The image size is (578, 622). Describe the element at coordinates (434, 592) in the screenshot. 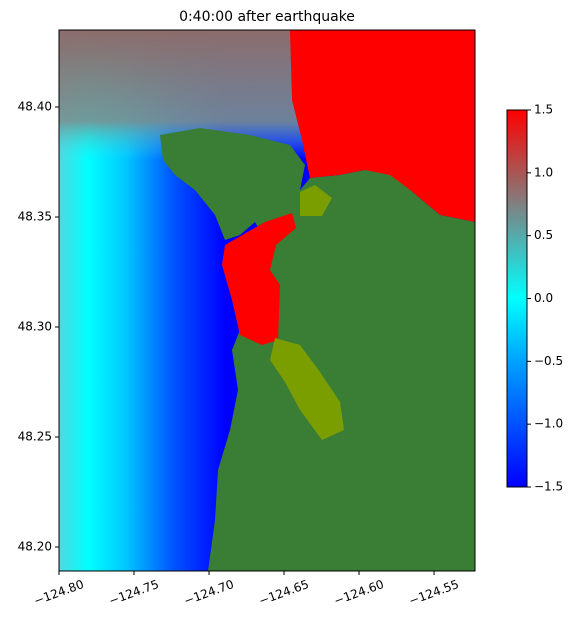

I see `x-tick-label: −124.55` at that location.